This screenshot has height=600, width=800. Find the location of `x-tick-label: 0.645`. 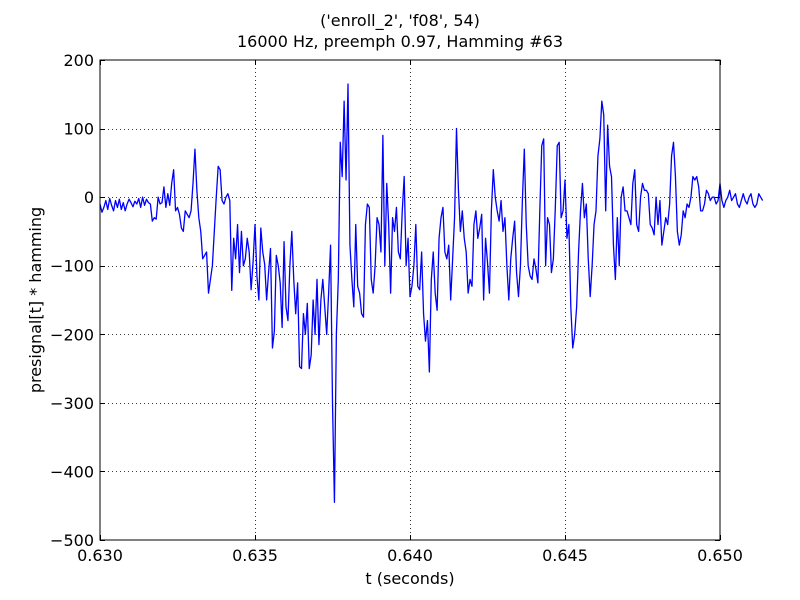

x-tick-label: 0.645 is located at coordinates (565, 555).